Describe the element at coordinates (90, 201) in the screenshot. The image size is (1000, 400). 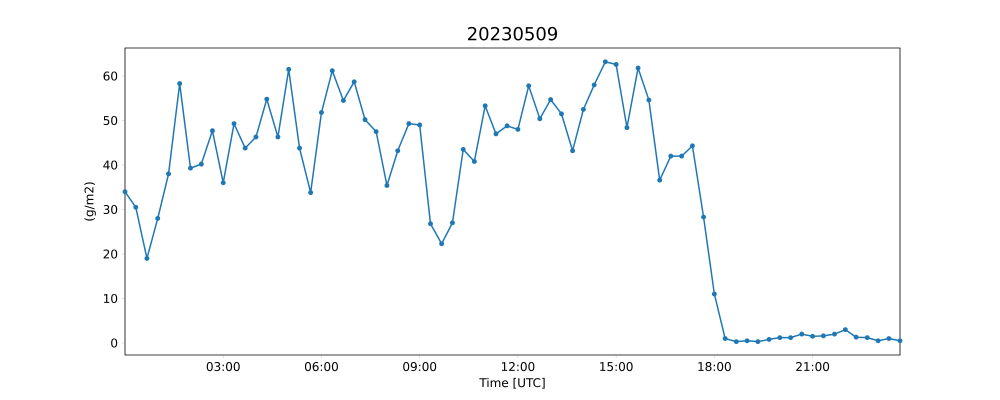
I see `y-axis-title: (g/m2)` at that location.